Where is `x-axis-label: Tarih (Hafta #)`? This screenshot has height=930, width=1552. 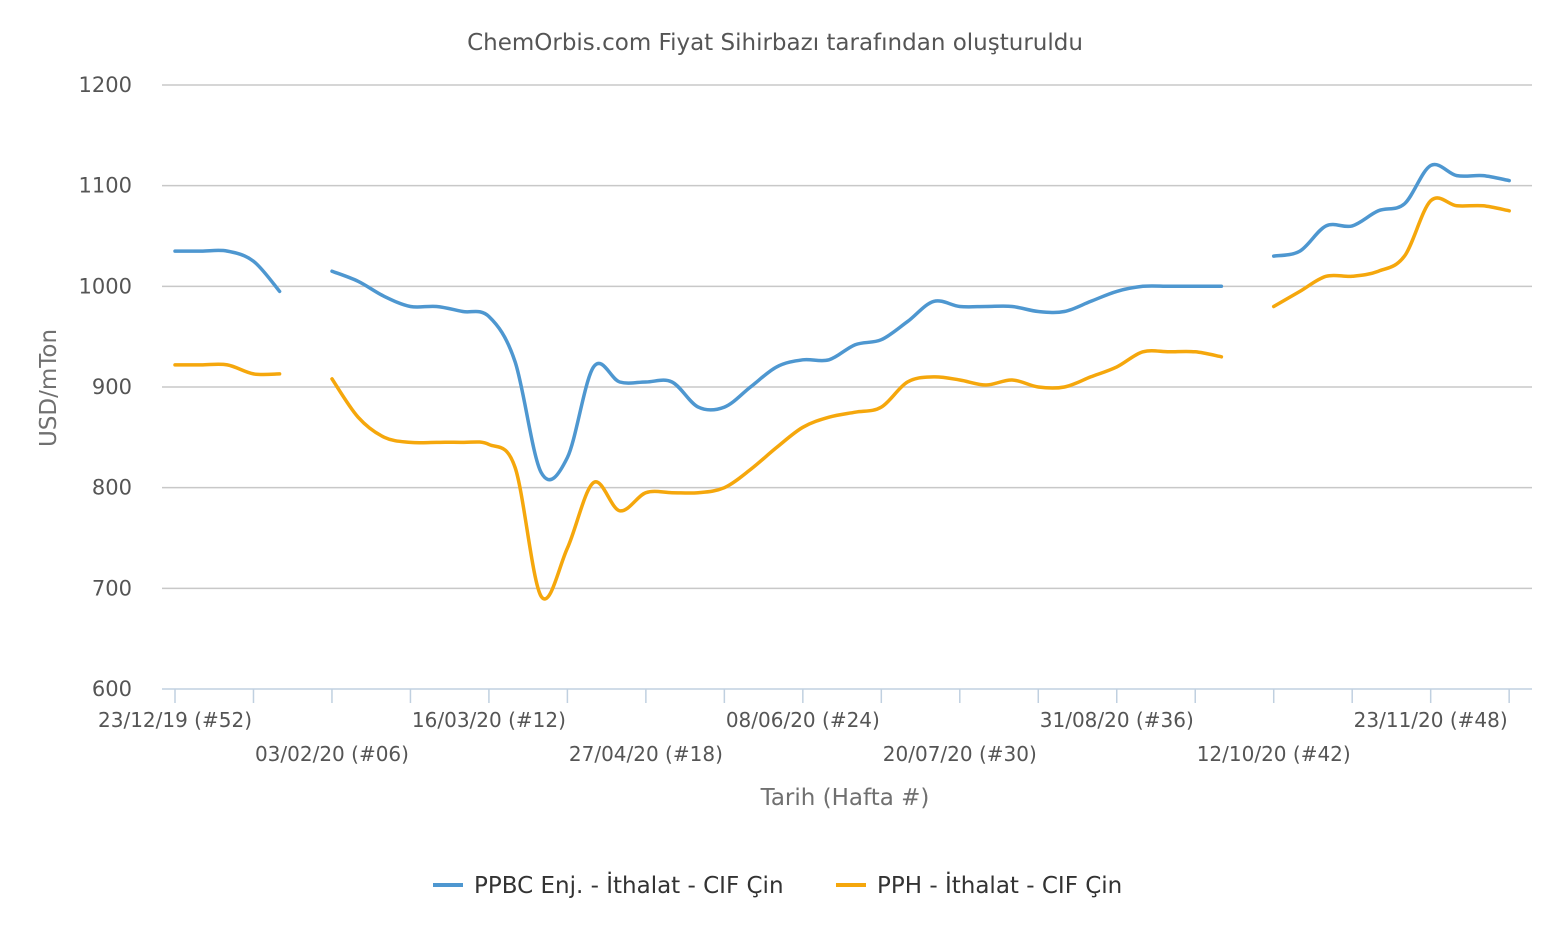 x-axis-label: Tarih (Hafta #) is located at coordinates (845, 798).